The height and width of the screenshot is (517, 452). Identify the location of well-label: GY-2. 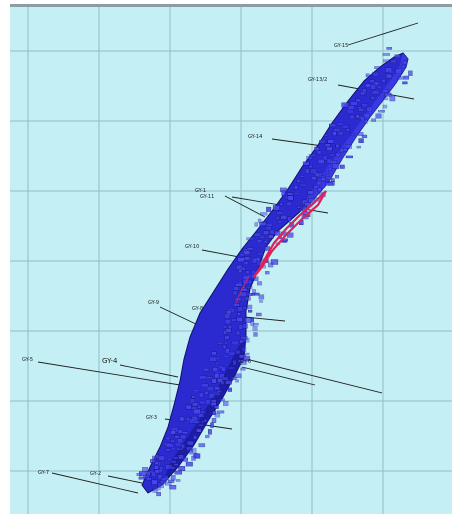
(95, 474).